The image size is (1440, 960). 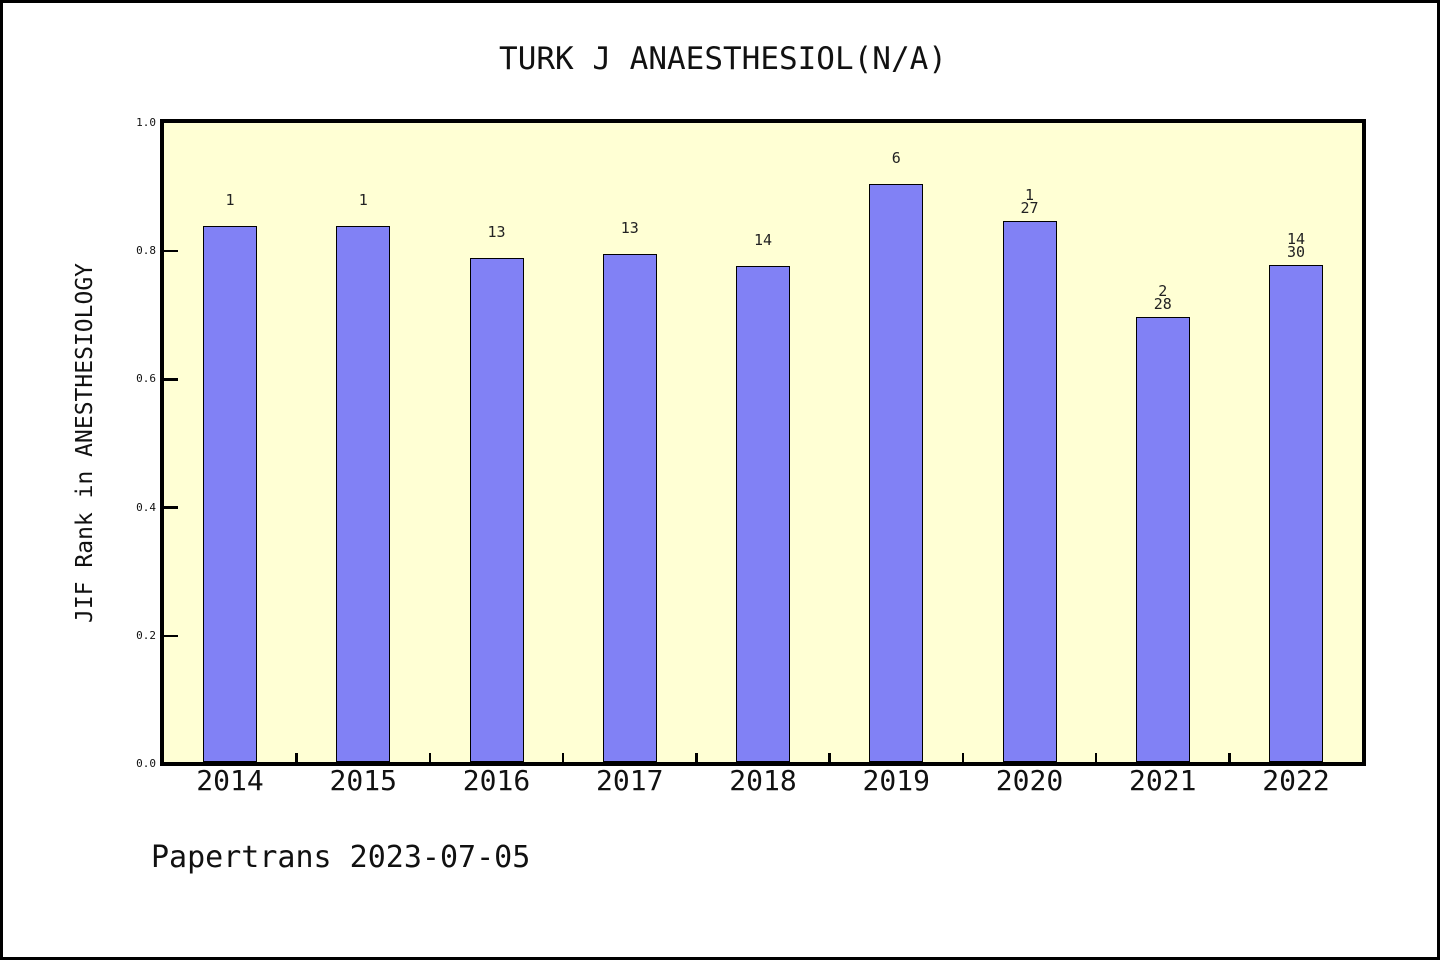 I want to click on x-tick-label-2021: 2021, so click(x=1163, y=780).